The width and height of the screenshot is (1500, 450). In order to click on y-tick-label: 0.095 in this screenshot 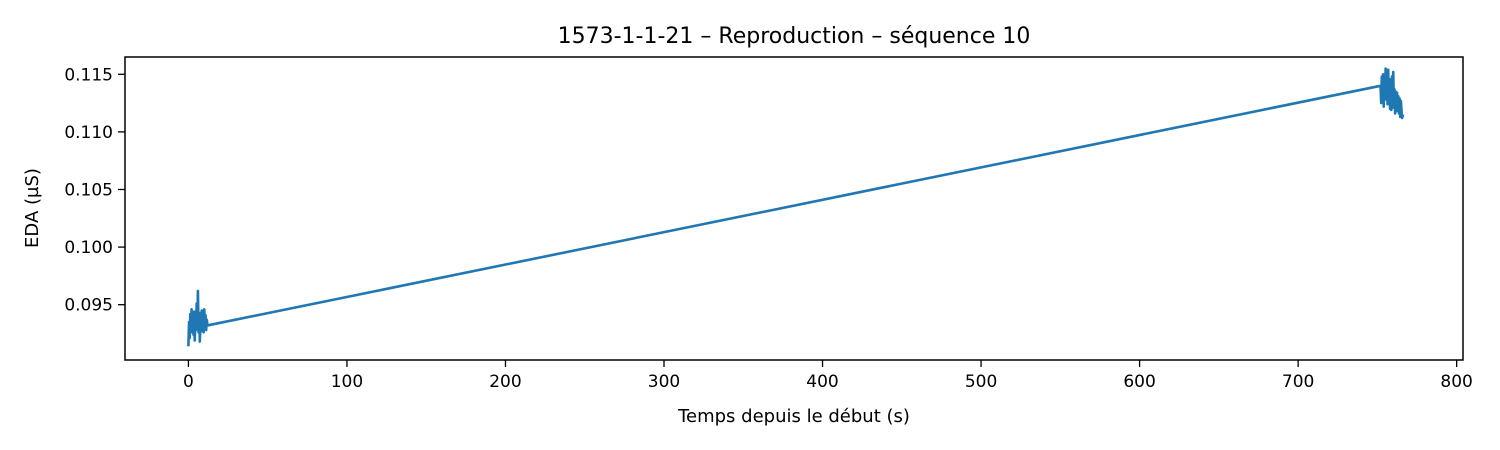, I will do `click(88, 306)`.